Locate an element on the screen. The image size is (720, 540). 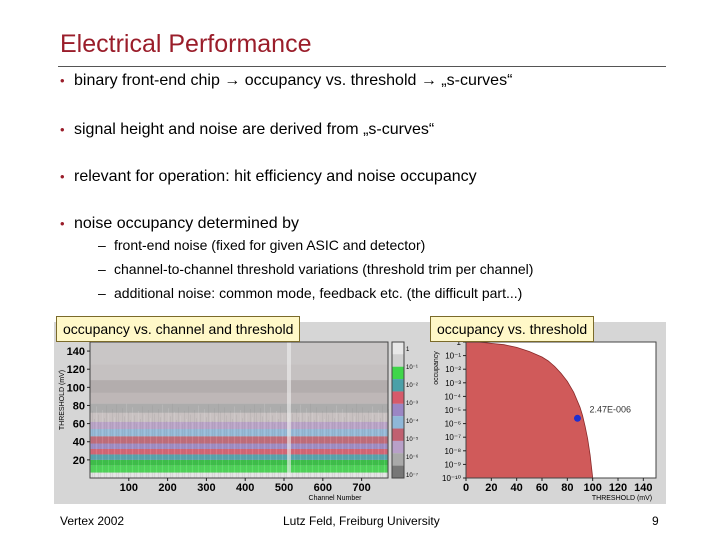
colorbar-tick-label: 10⁻⁴ is located at coordinates (412, 421).